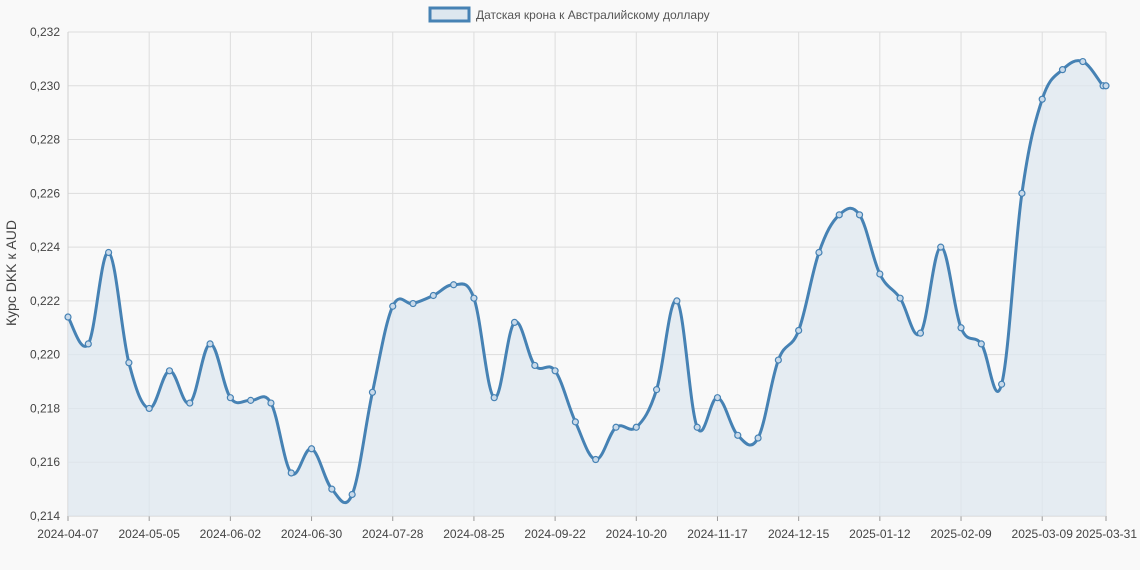 Image resolution: width=1140 pixels, height=570 pixels. I want to click on x-tick-label: 2024-07-28, so click(393, 534).